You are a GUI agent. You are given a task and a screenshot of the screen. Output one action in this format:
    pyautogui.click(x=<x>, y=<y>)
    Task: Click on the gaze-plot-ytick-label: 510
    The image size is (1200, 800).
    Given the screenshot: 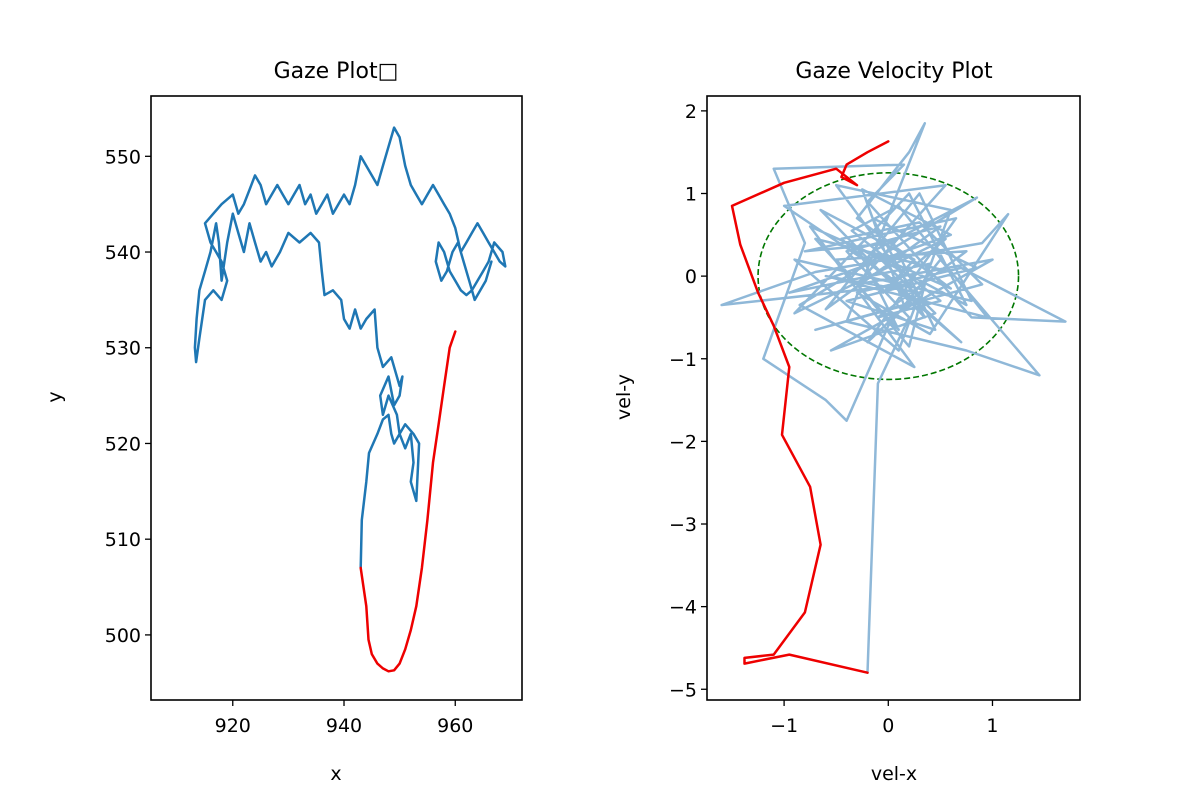 What is the action you would take?
    pyautogui.click(x=123, y=540)
    